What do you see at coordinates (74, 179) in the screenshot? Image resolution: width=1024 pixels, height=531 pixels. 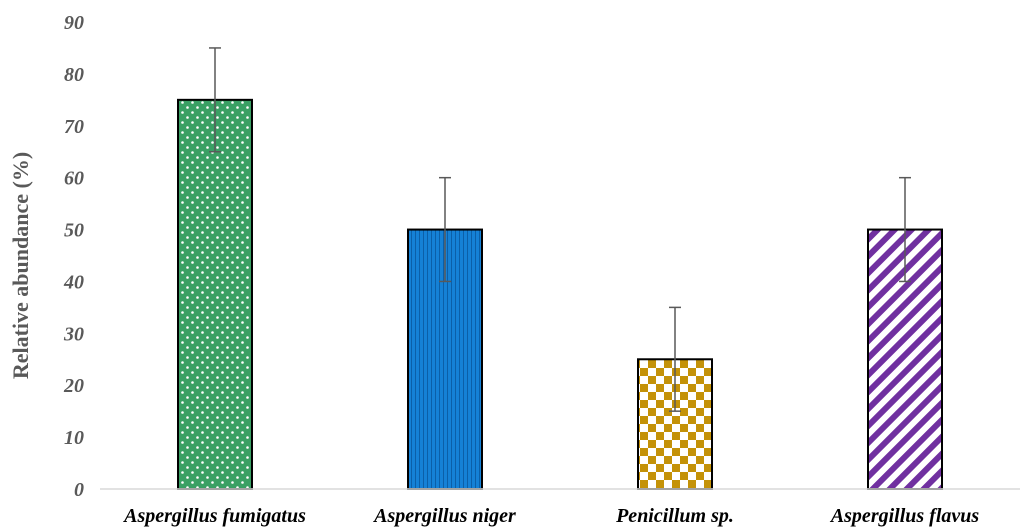 I see `y-tick-label: 60` at bounding box center [74, 179].